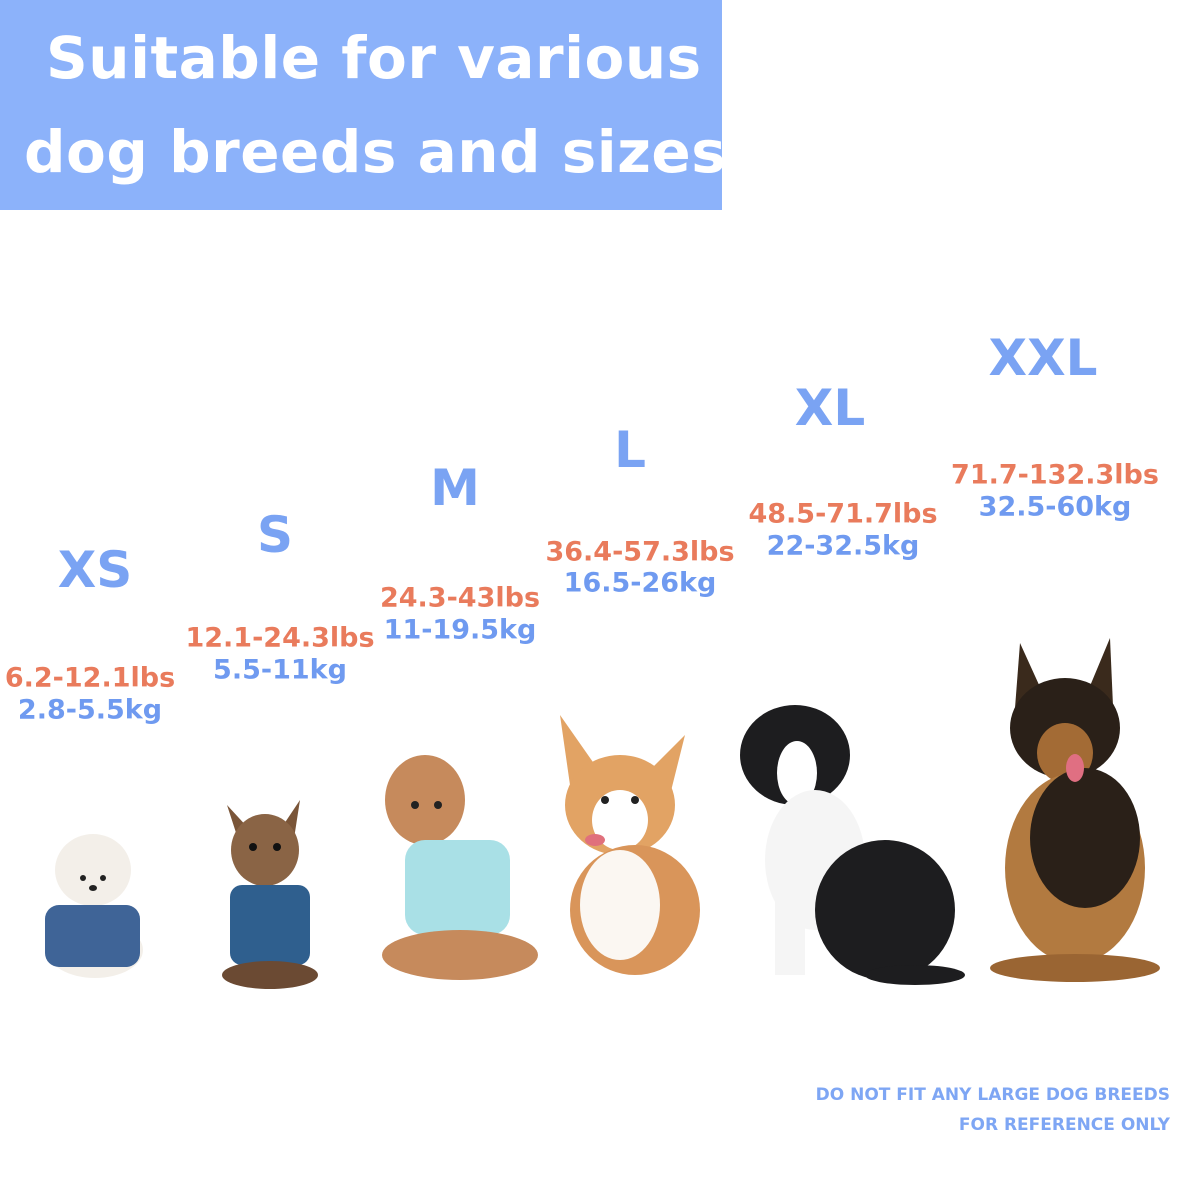  I want to click on weight-lbs-l: 36.4-57.3lbs, so click(640, 552).